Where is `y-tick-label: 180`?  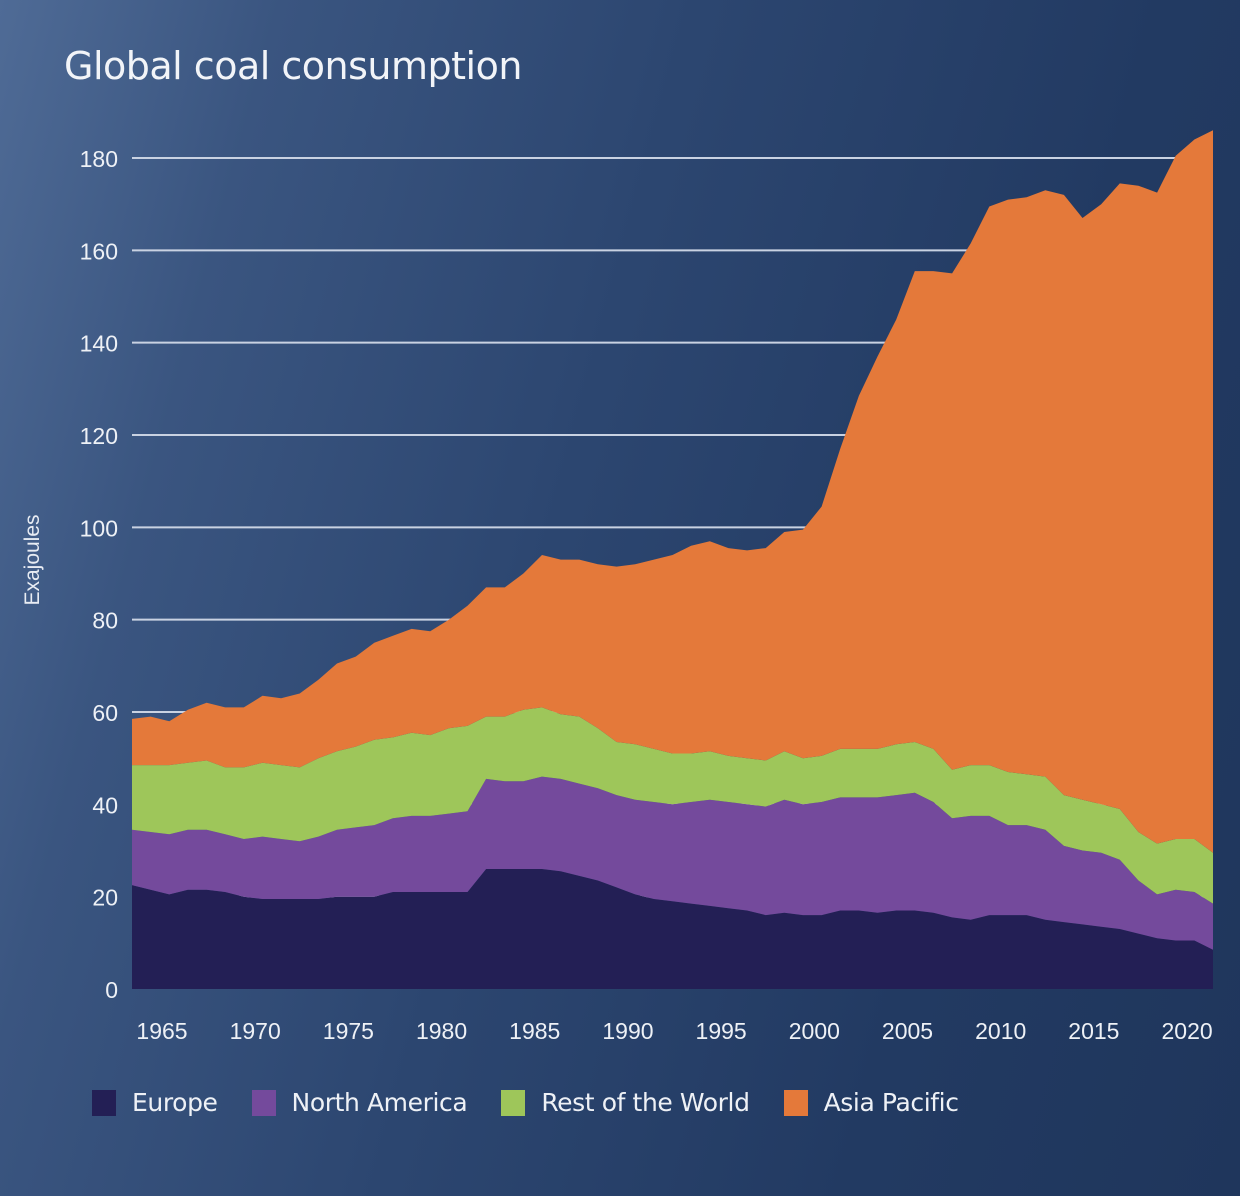
y-tick-label: 180 is located at coordinates (99, 159).